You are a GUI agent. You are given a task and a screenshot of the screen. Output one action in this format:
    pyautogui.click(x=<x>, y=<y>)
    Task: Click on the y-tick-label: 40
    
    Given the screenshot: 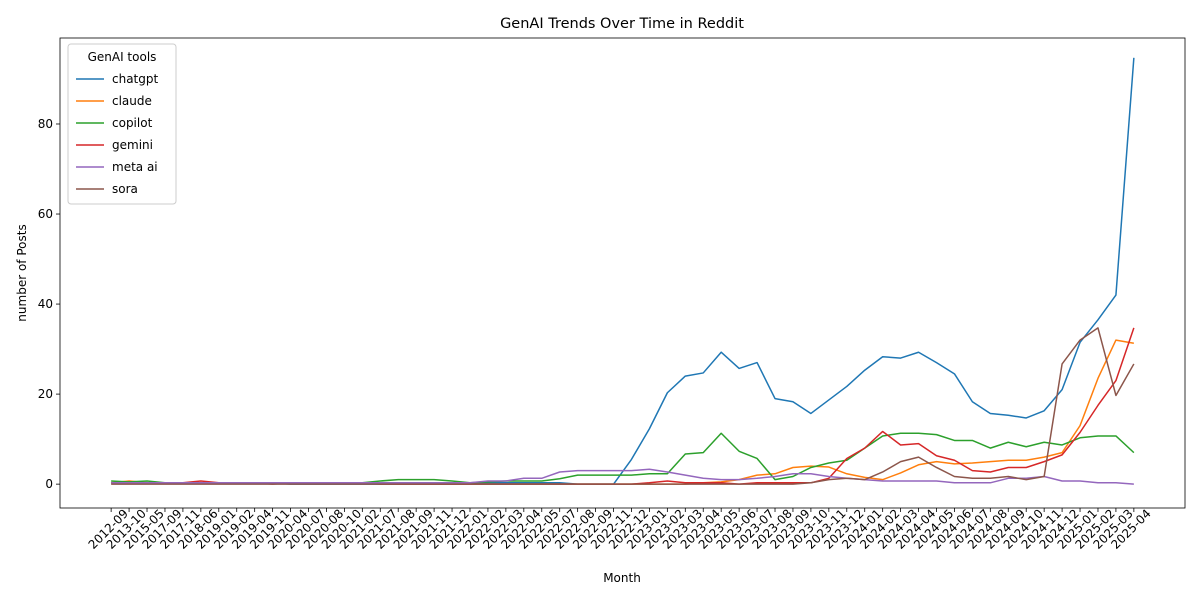 What is the action you would take?
    pyautogui.click(x=45, y=304)
    